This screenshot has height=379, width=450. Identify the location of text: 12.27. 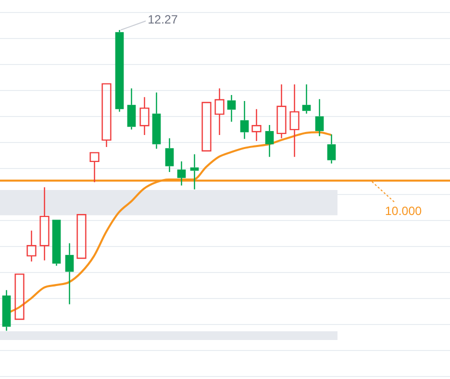
(163, 19).